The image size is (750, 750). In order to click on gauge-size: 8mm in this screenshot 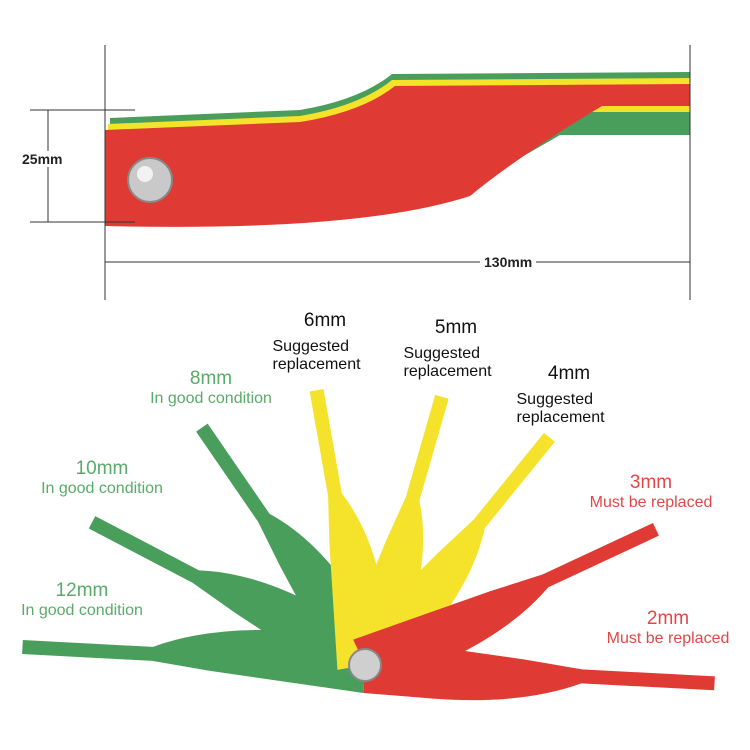, I will do `click(211, 378)`.